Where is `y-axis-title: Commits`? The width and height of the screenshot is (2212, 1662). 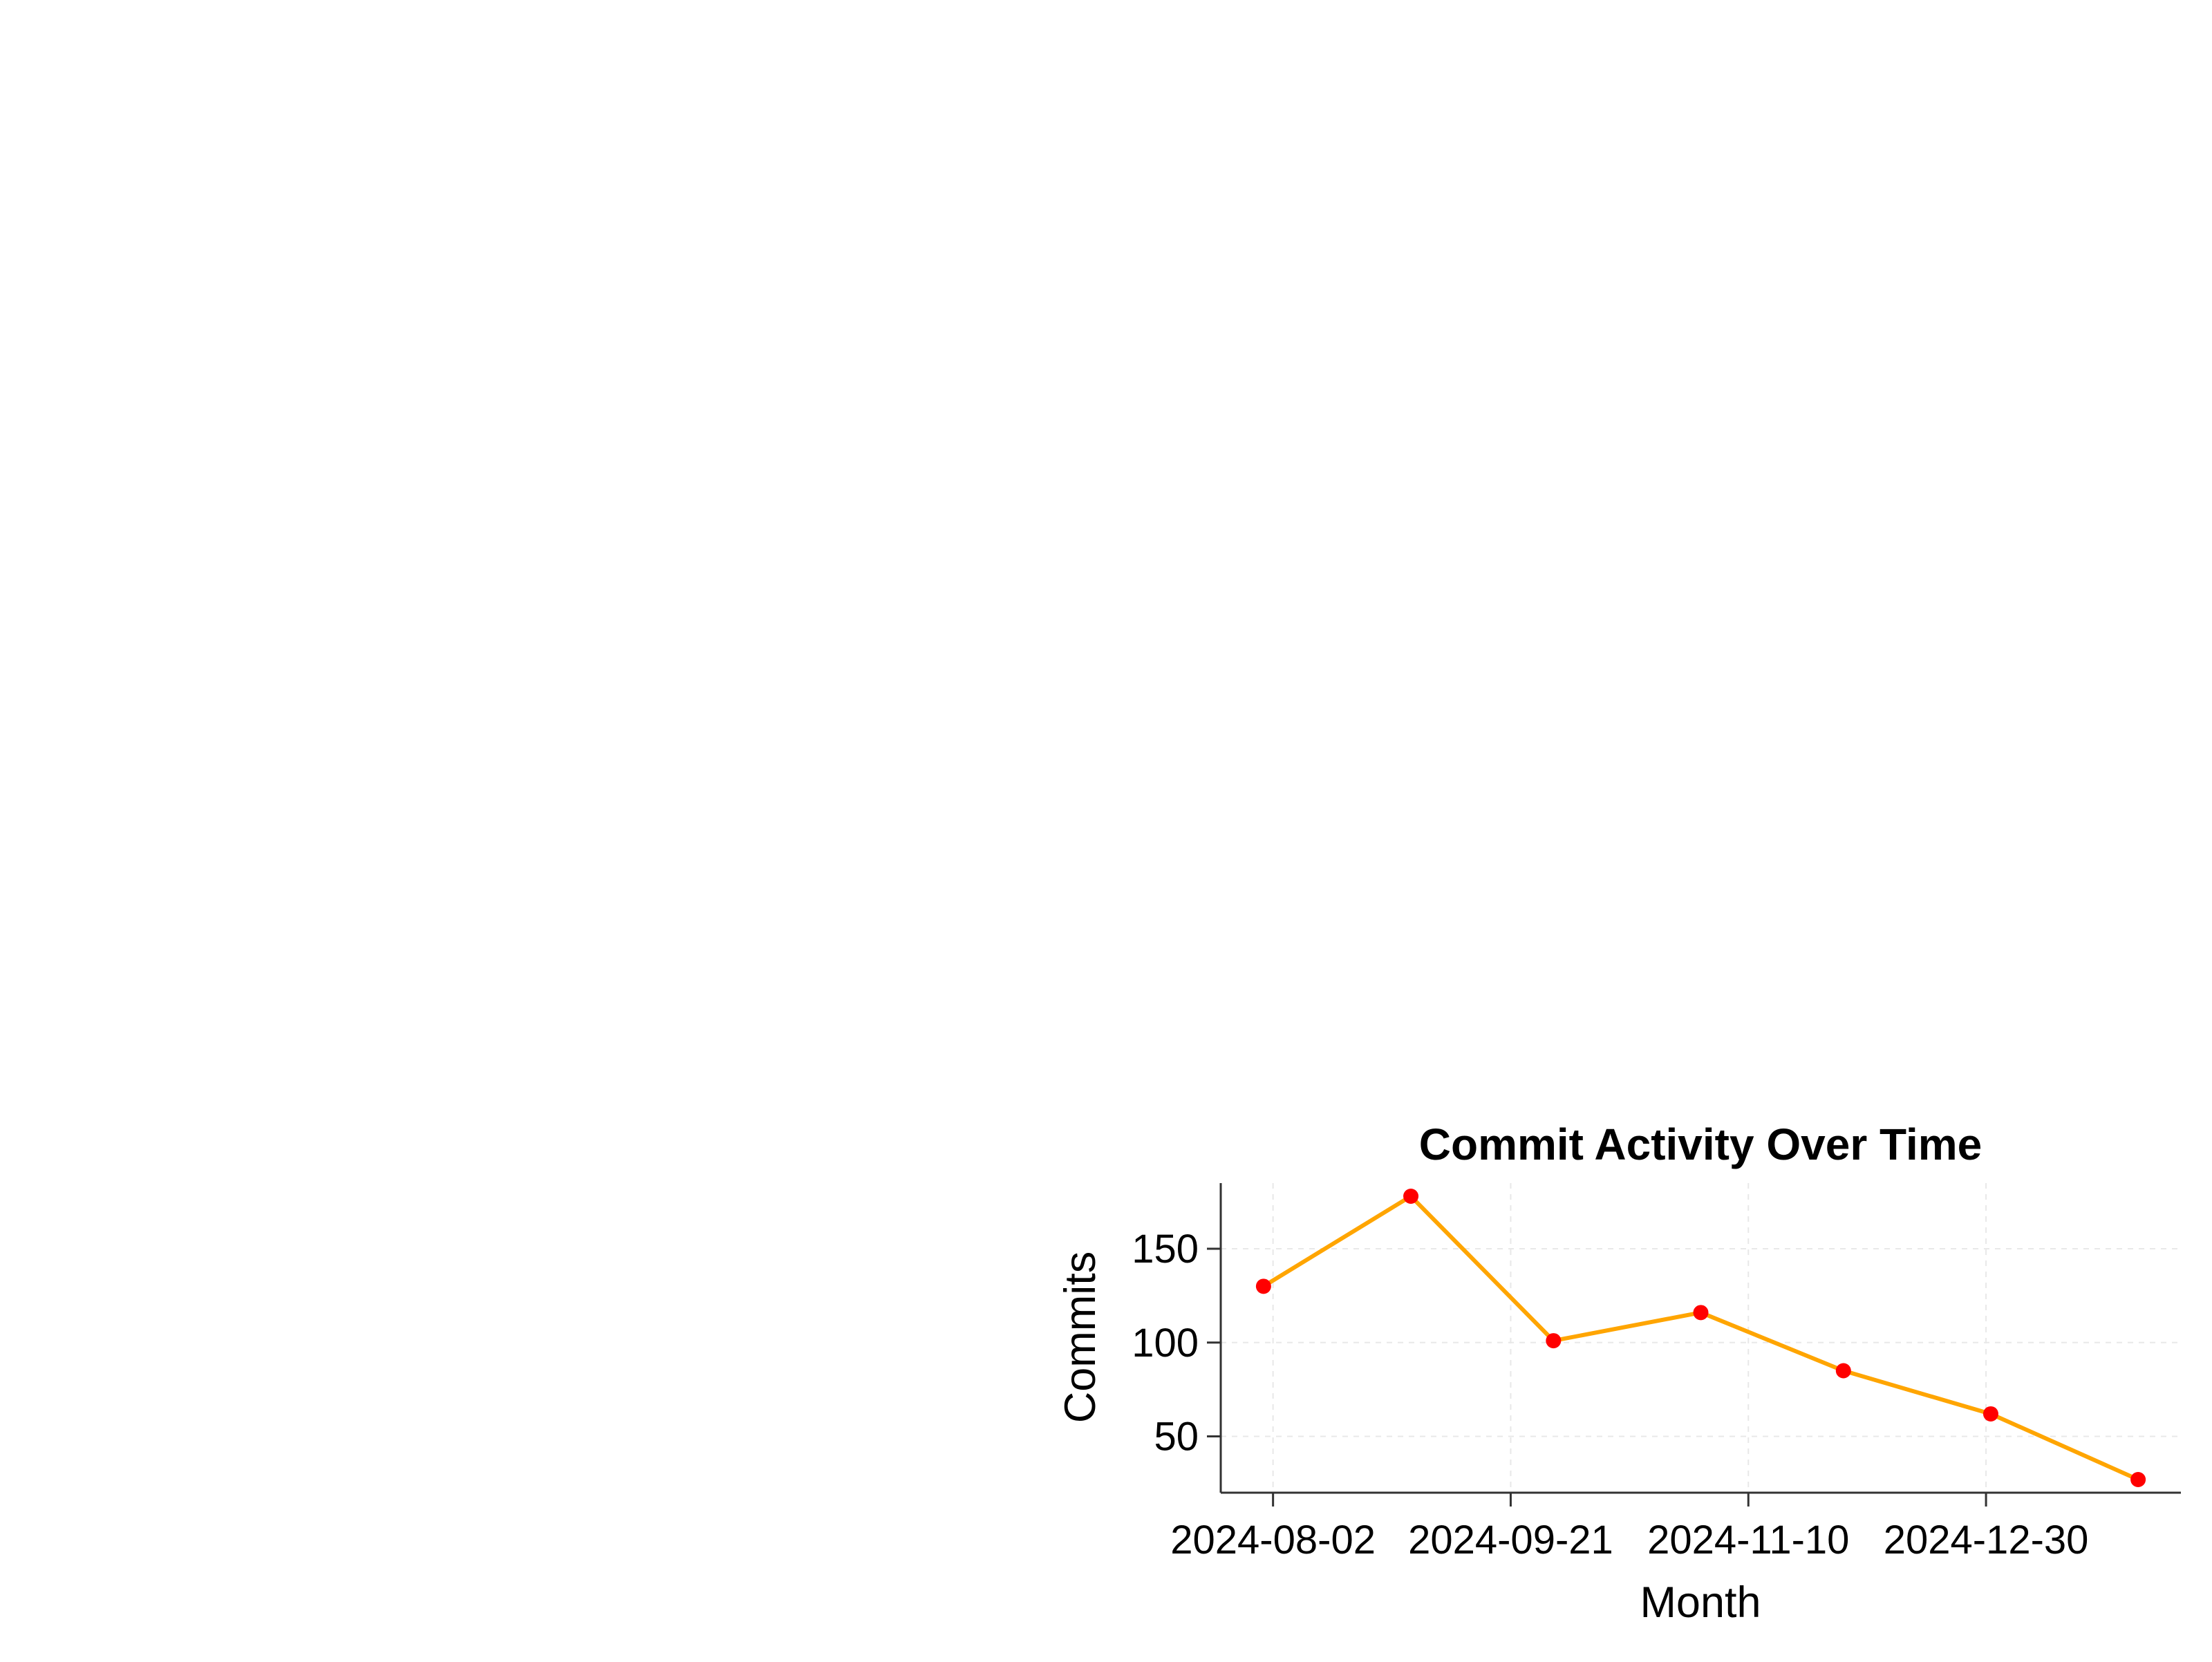 y-axis-title: Commits is located at coordinates (1080, 1338).